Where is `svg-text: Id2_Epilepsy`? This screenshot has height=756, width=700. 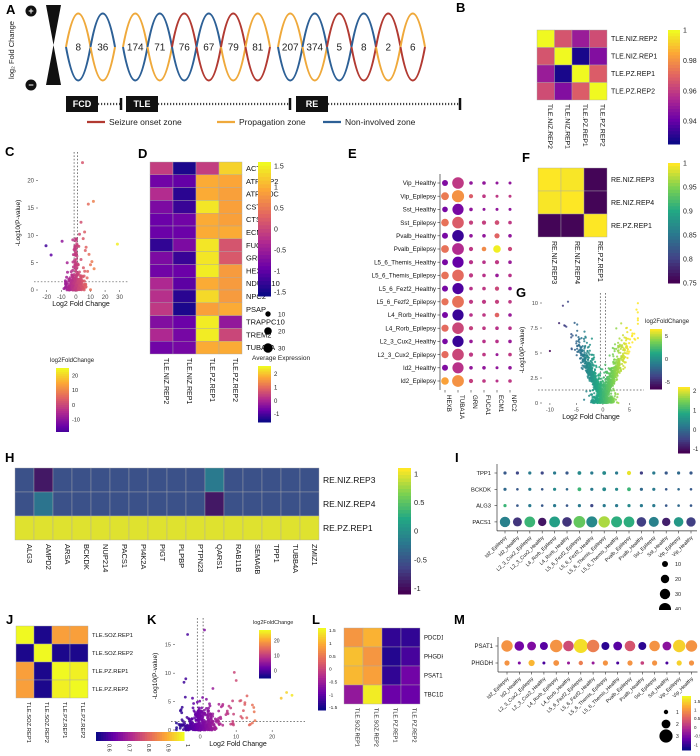
svg-text: Id2_Epilepsy is located at coordinates (419, 381).